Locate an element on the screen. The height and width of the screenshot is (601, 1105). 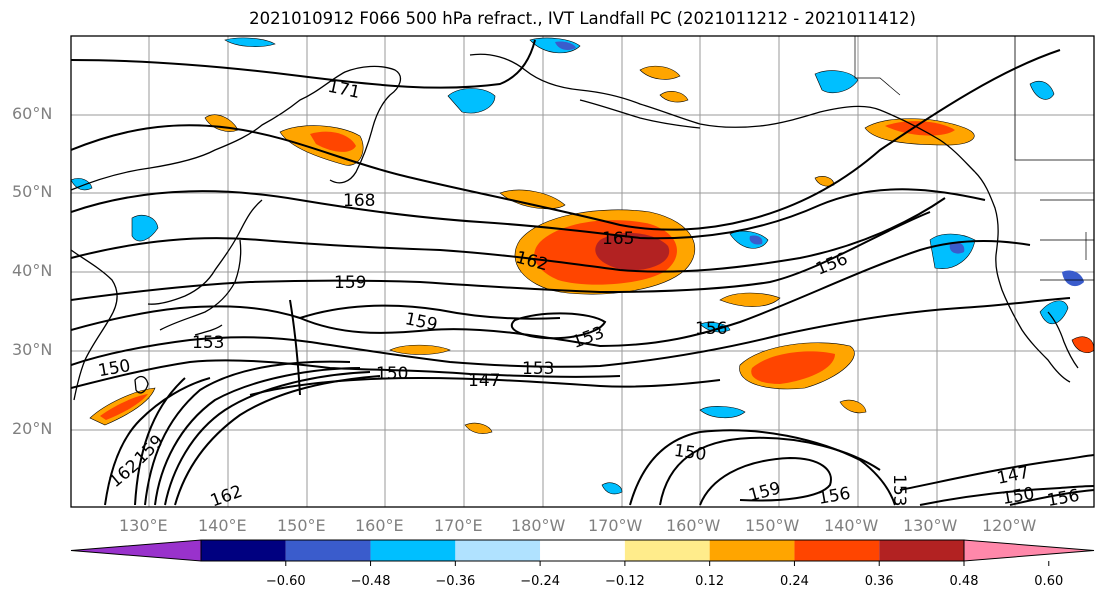
lon-label: 150°E is located at coordinates (301, 525).